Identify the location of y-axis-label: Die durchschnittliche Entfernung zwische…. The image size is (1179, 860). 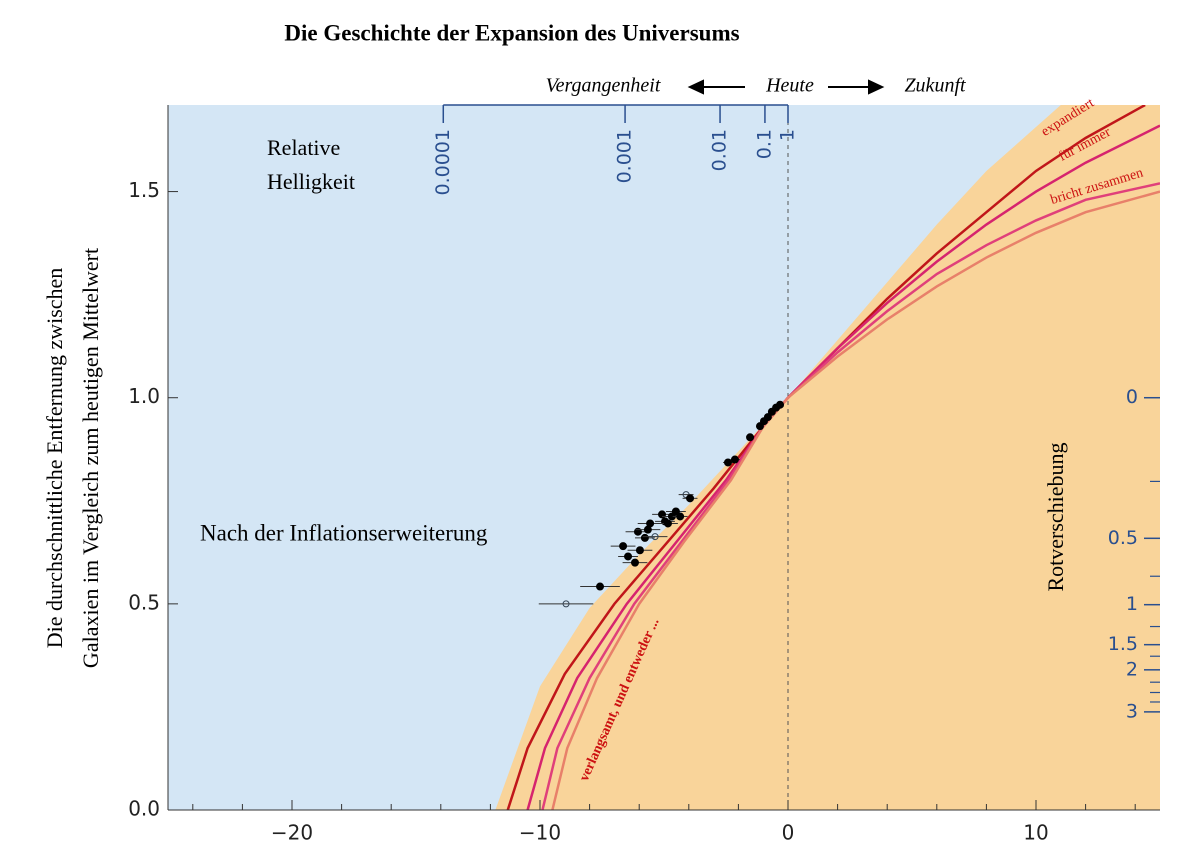
(54, 458).